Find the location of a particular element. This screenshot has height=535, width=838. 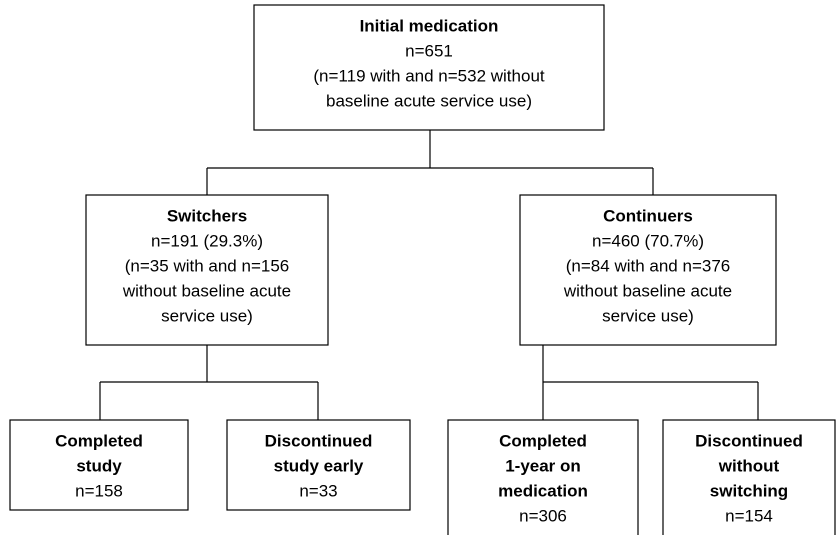

node-text: (n=35 with and n=156 is located at coordinates (207, 265).